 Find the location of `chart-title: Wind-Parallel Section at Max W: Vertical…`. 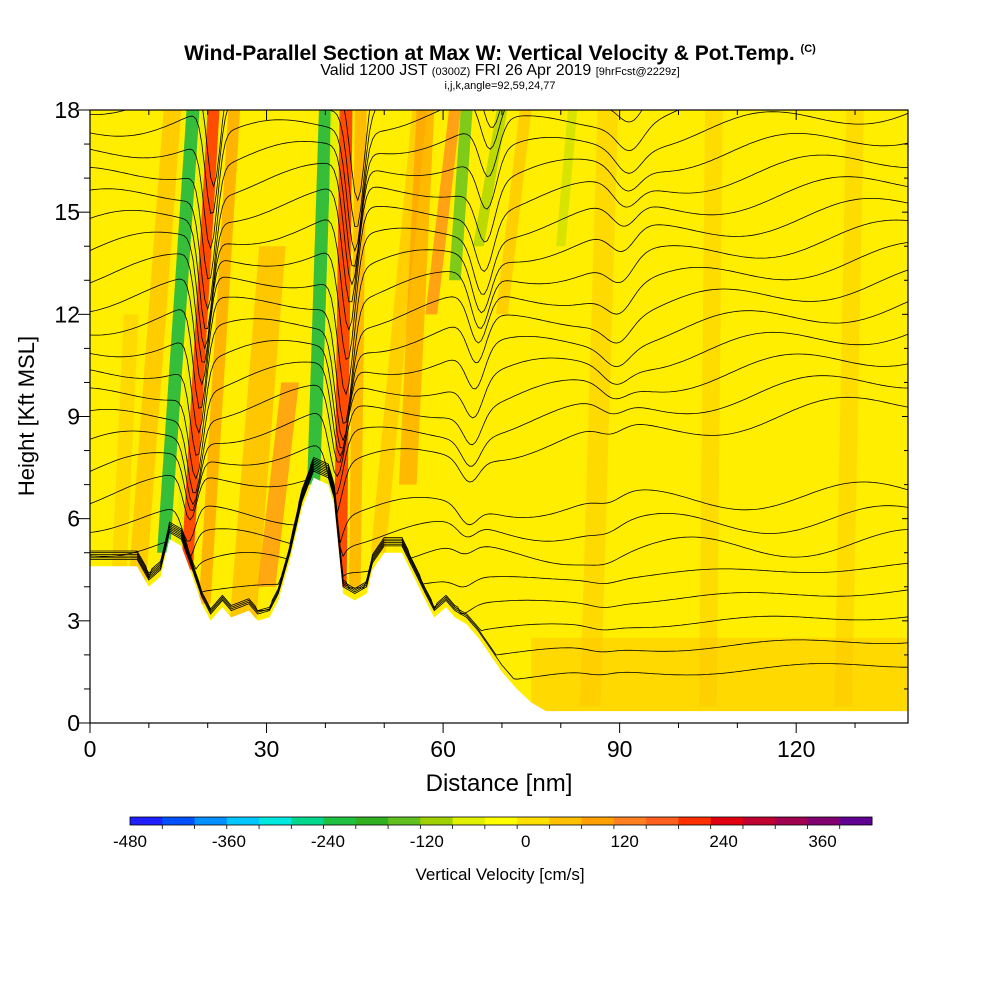

chart-title: Wind-Parallel Section at Max W: Vertical… is located at coordinates (500, 51).